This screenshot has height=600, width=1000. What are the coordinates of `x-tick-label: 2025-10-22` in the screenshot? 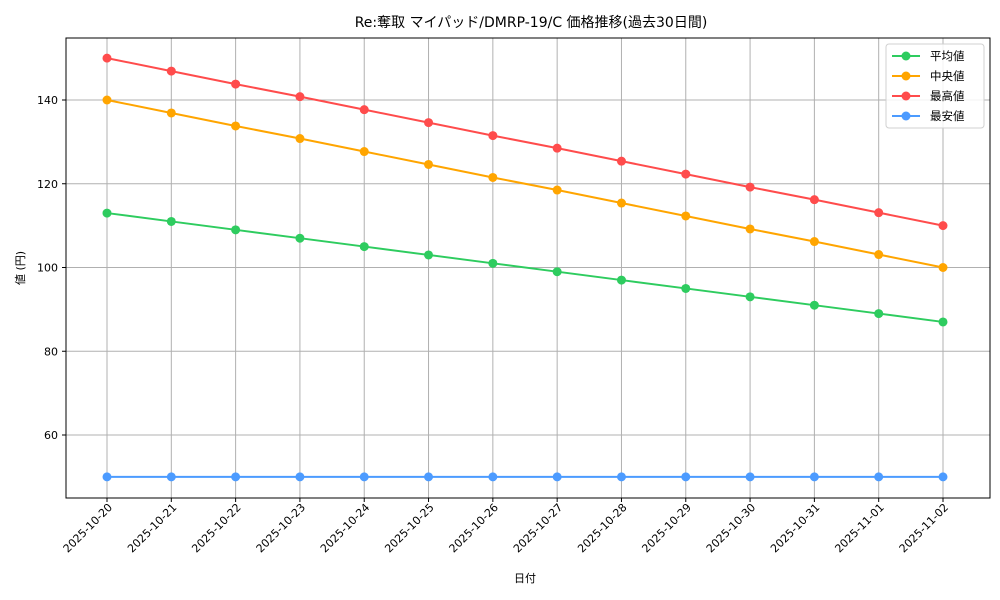 It's located at (216, 528).